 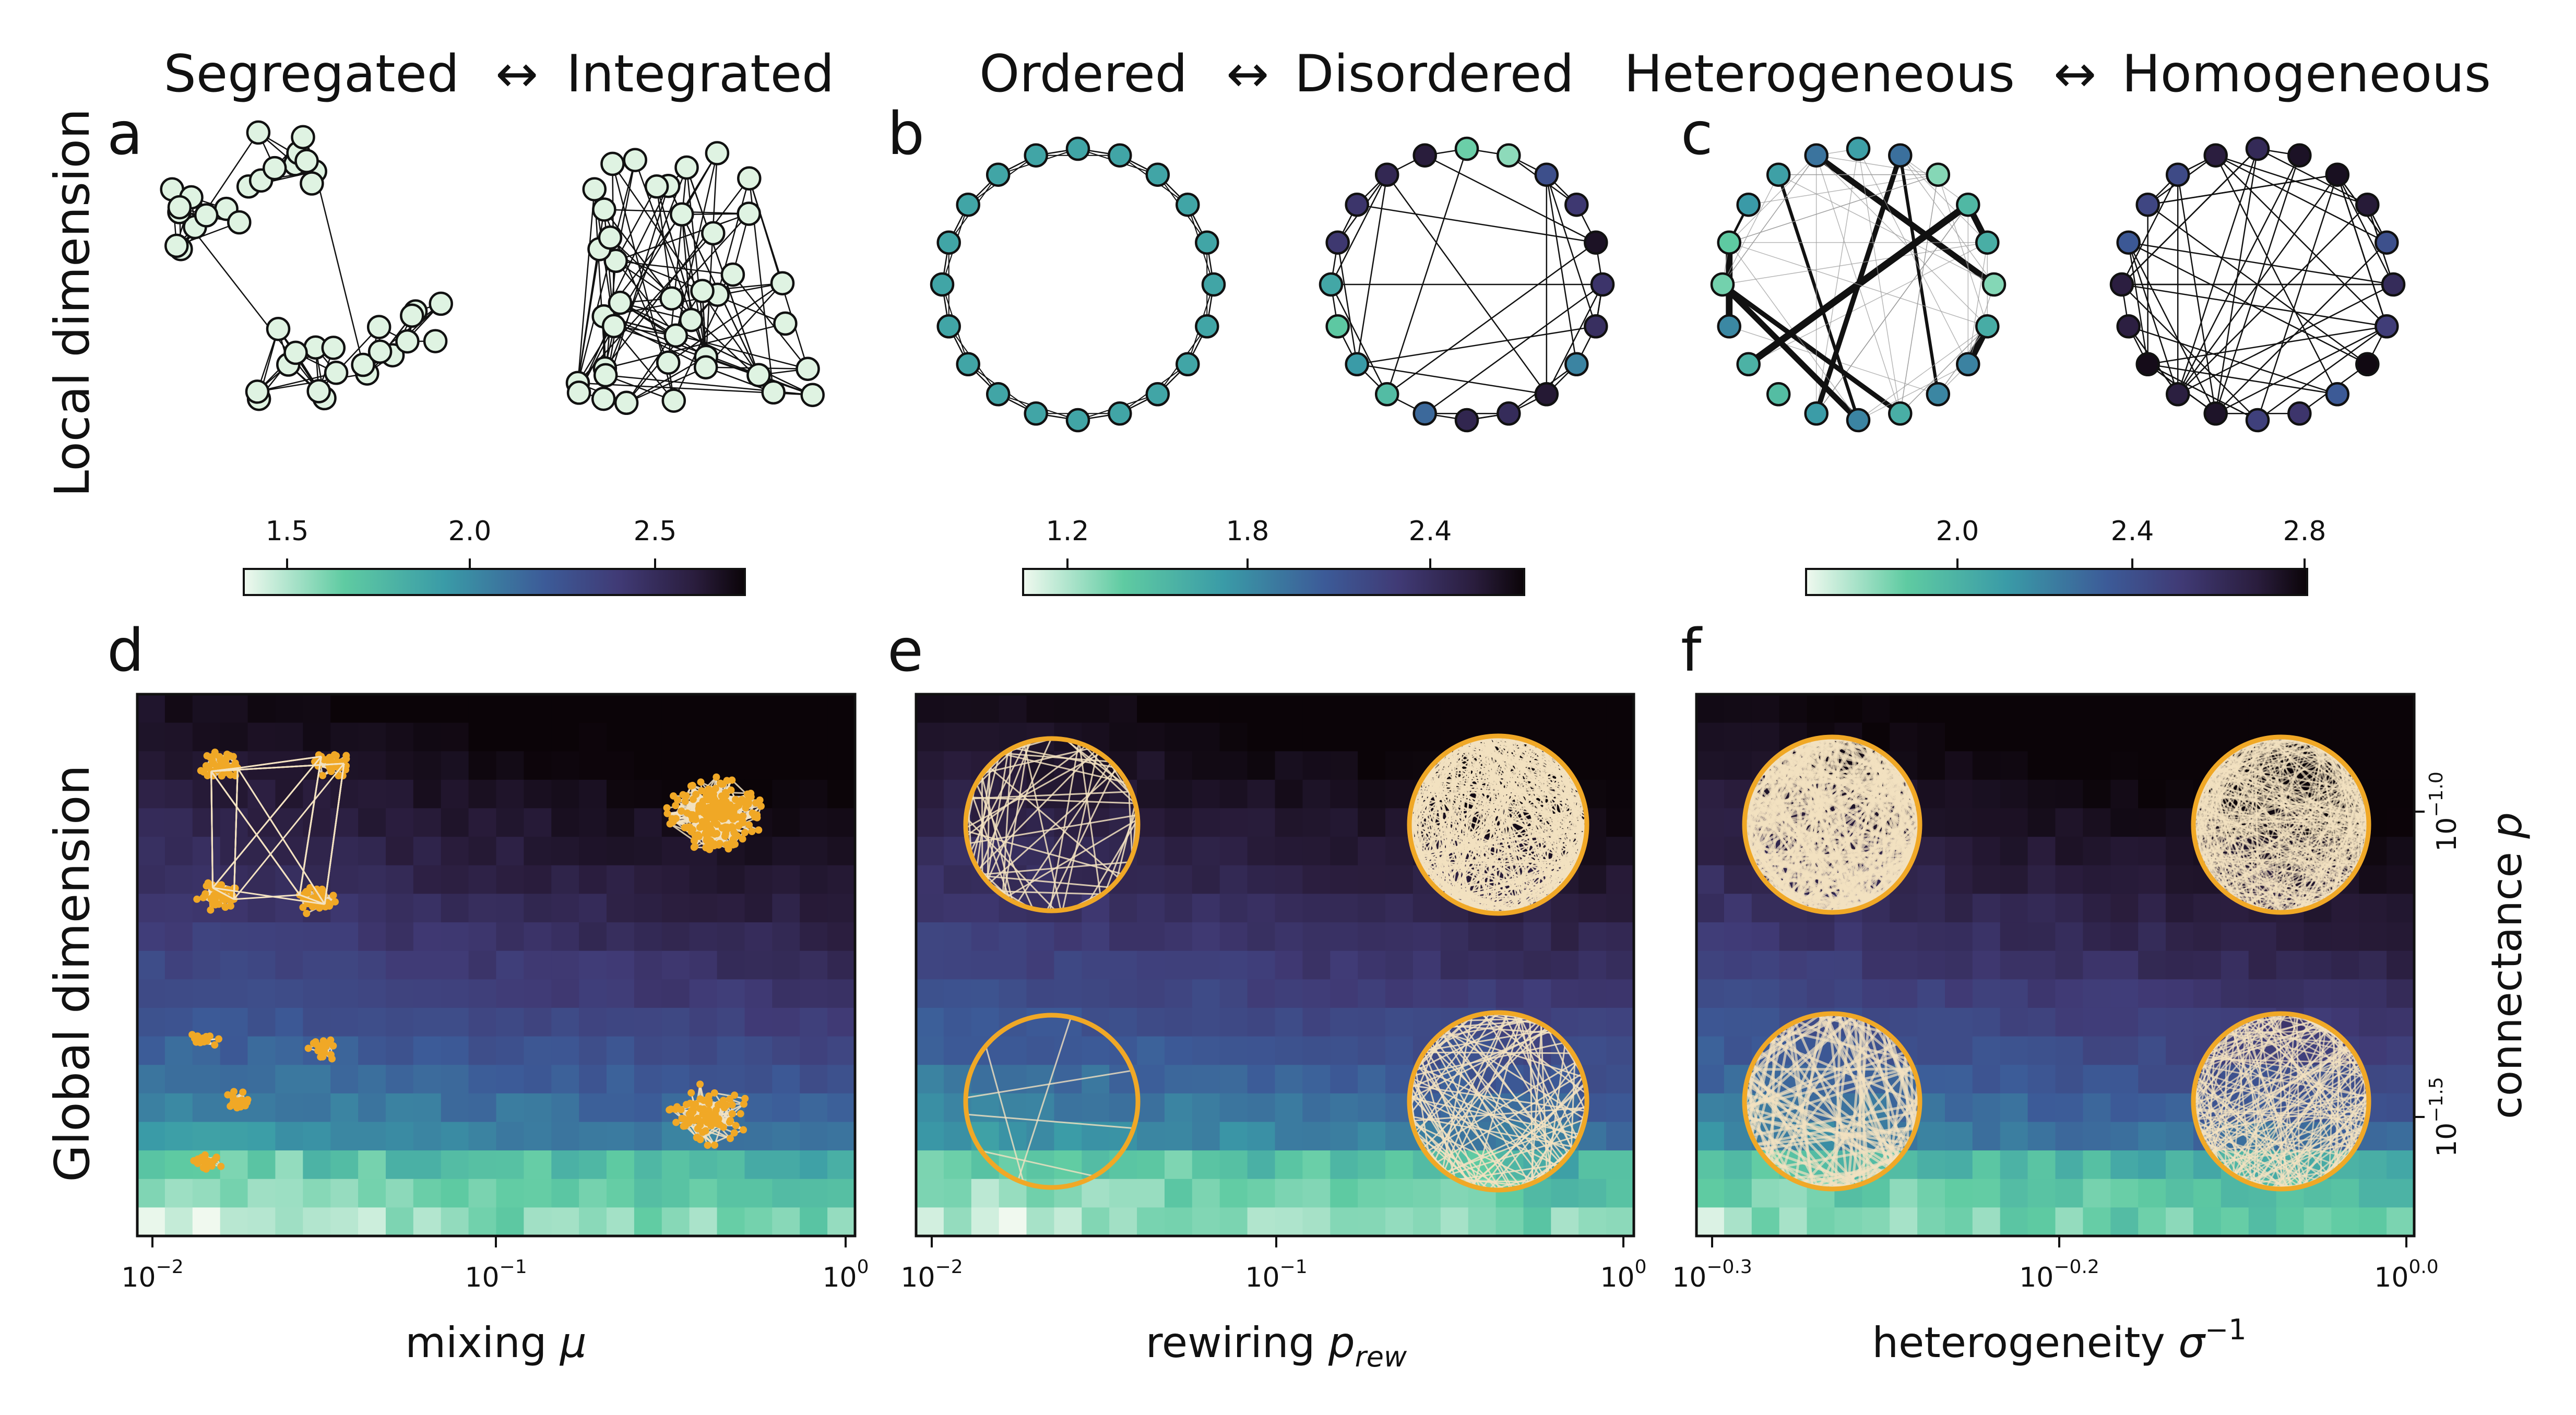 What do you see at coordinates (1247, 531) in the screenshot?
I see `colorbar-b-tick-2: 1.8` at bounding box center [1247, 531].